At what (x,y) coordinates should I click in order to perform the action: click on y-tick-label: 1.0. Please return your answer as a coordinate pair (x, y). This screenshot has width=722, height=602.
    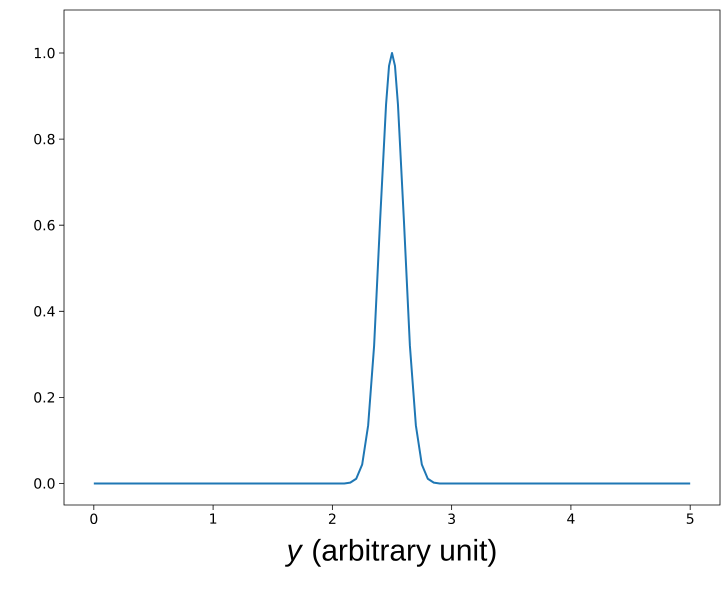
    Looking at the image, I should click on (44, 53).